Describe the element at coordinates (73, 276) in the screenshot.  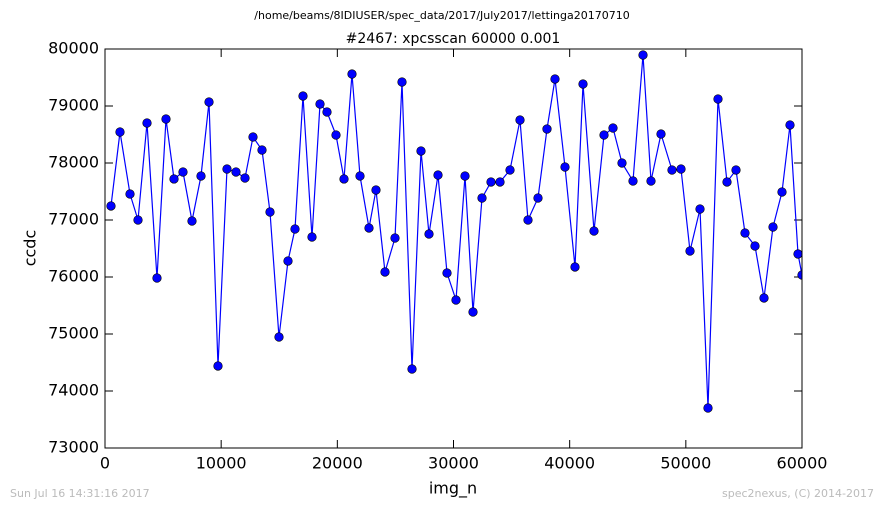
I see `y-tick-label: 76000` at that location.